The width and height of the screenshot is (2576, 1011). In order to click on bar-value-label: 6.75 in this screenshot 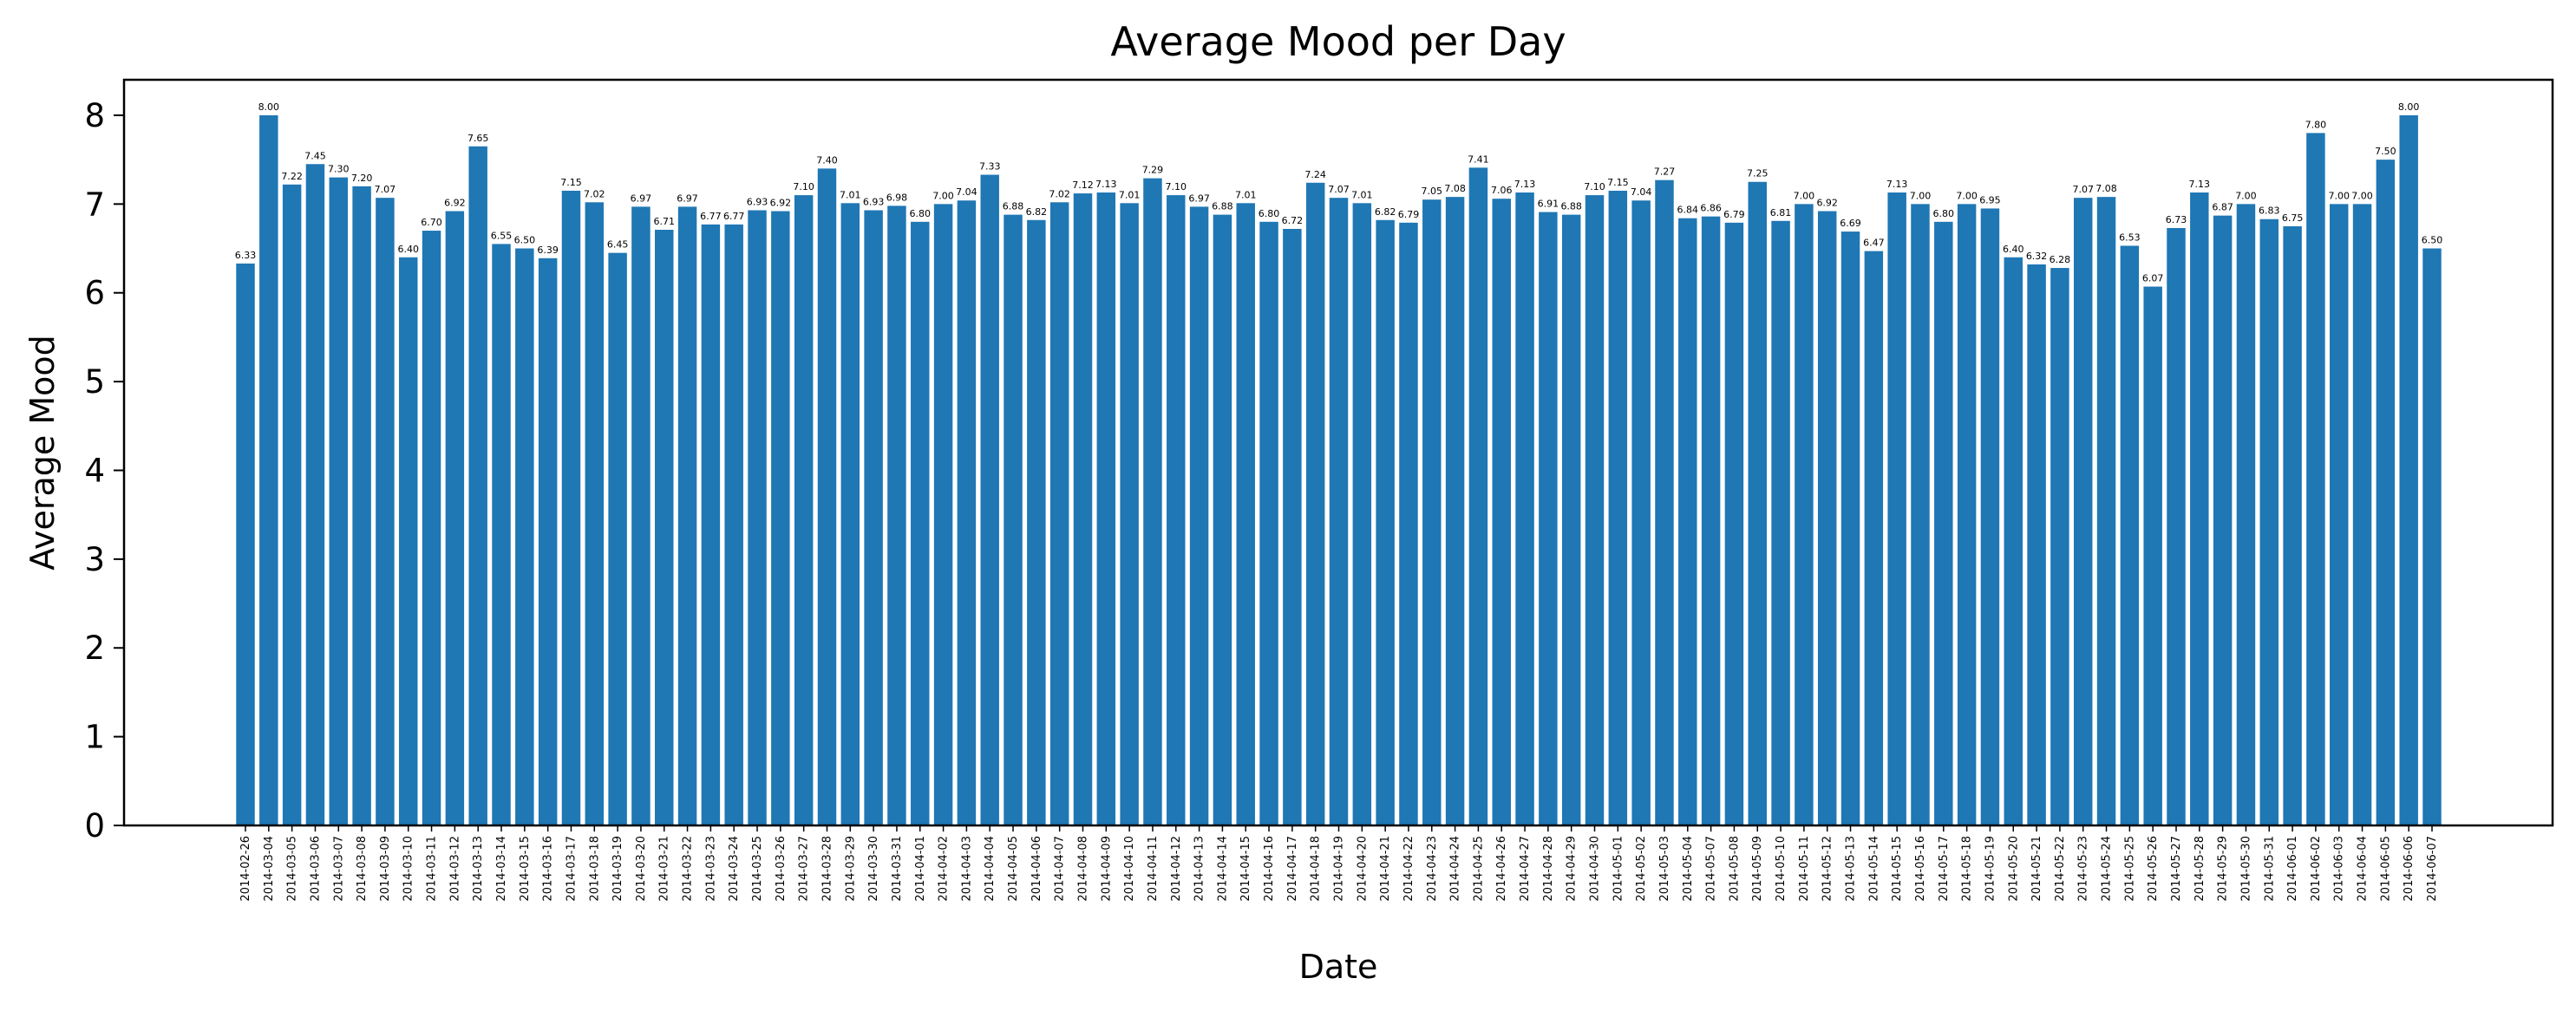, I will do `click(2293, 218)`.